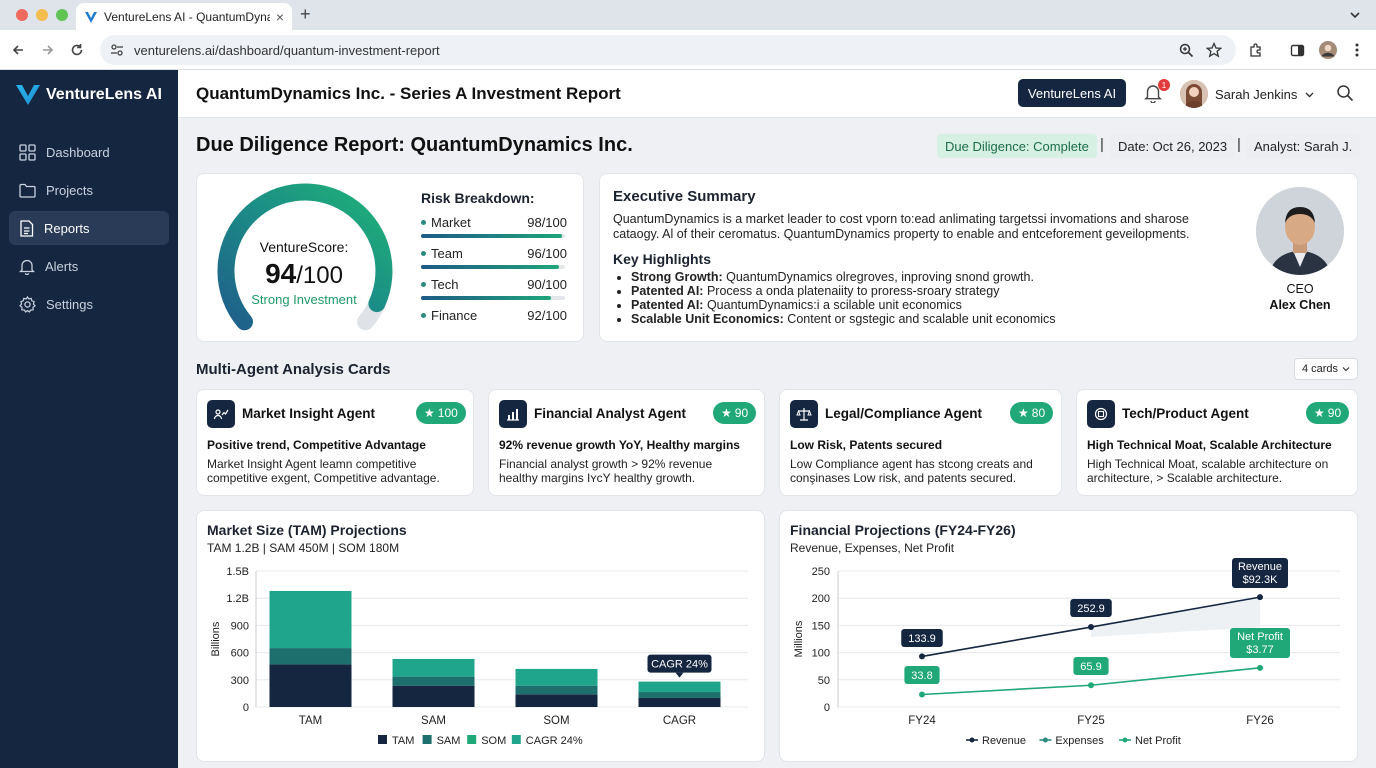 The width and height of the screenshot is (1376, 768). What do you see at coordinates (316, 445) in the screenshot?
I see `agent-headline: Positive trend, Competitive Advantage` at bounding box center [316, 445].